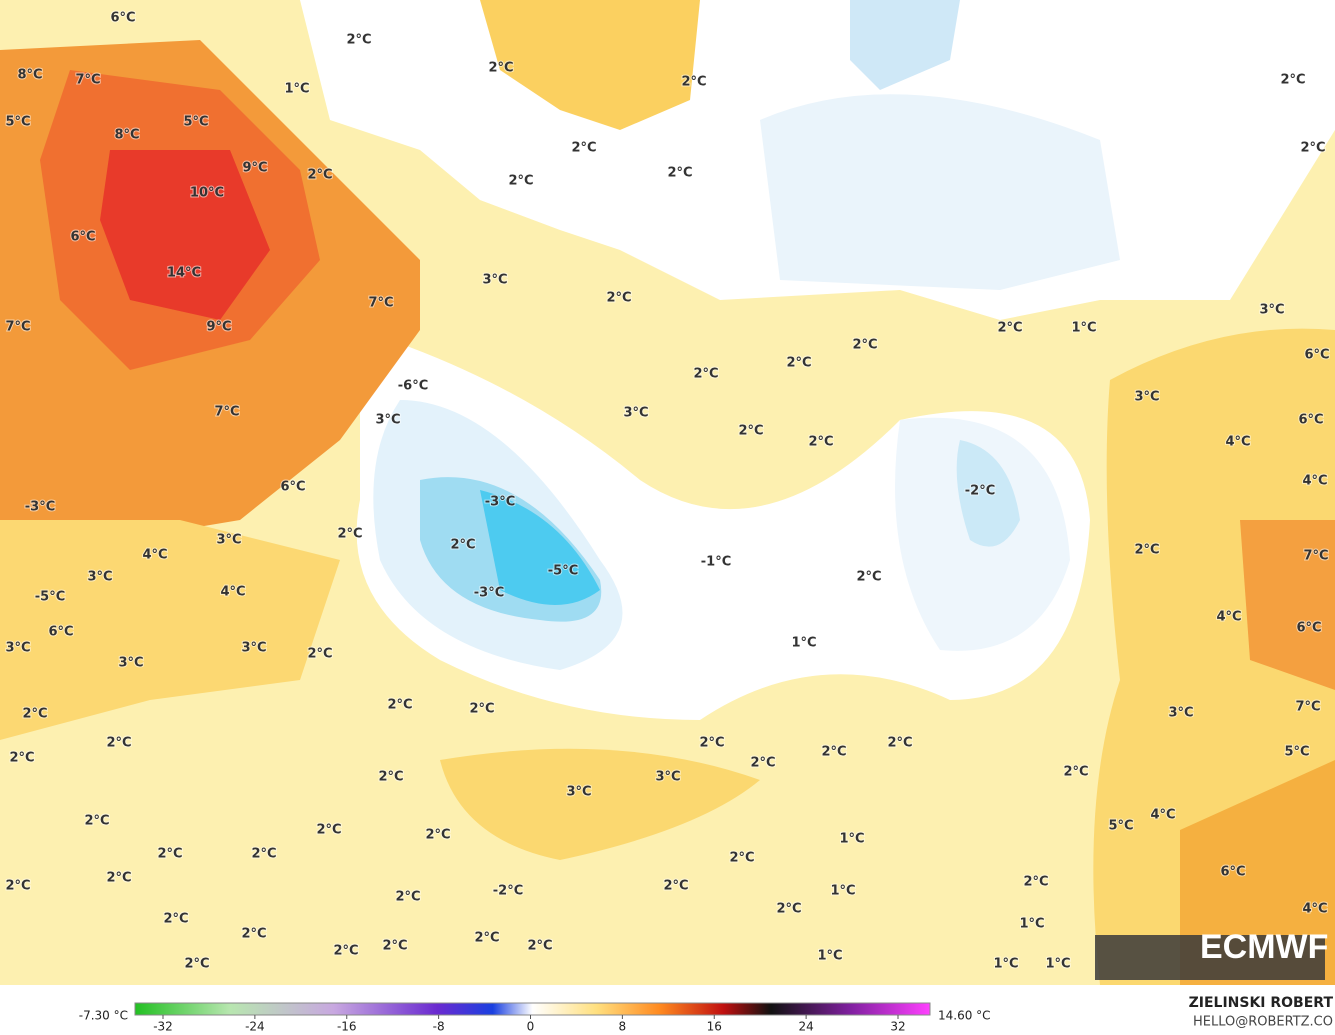 Image resolution: width=1335 pixels, height=1035 pixels. Describe the element at coordinates (964, 1016) in the screenshot. I see `colorbar-max: 14.60 °C` at that location.